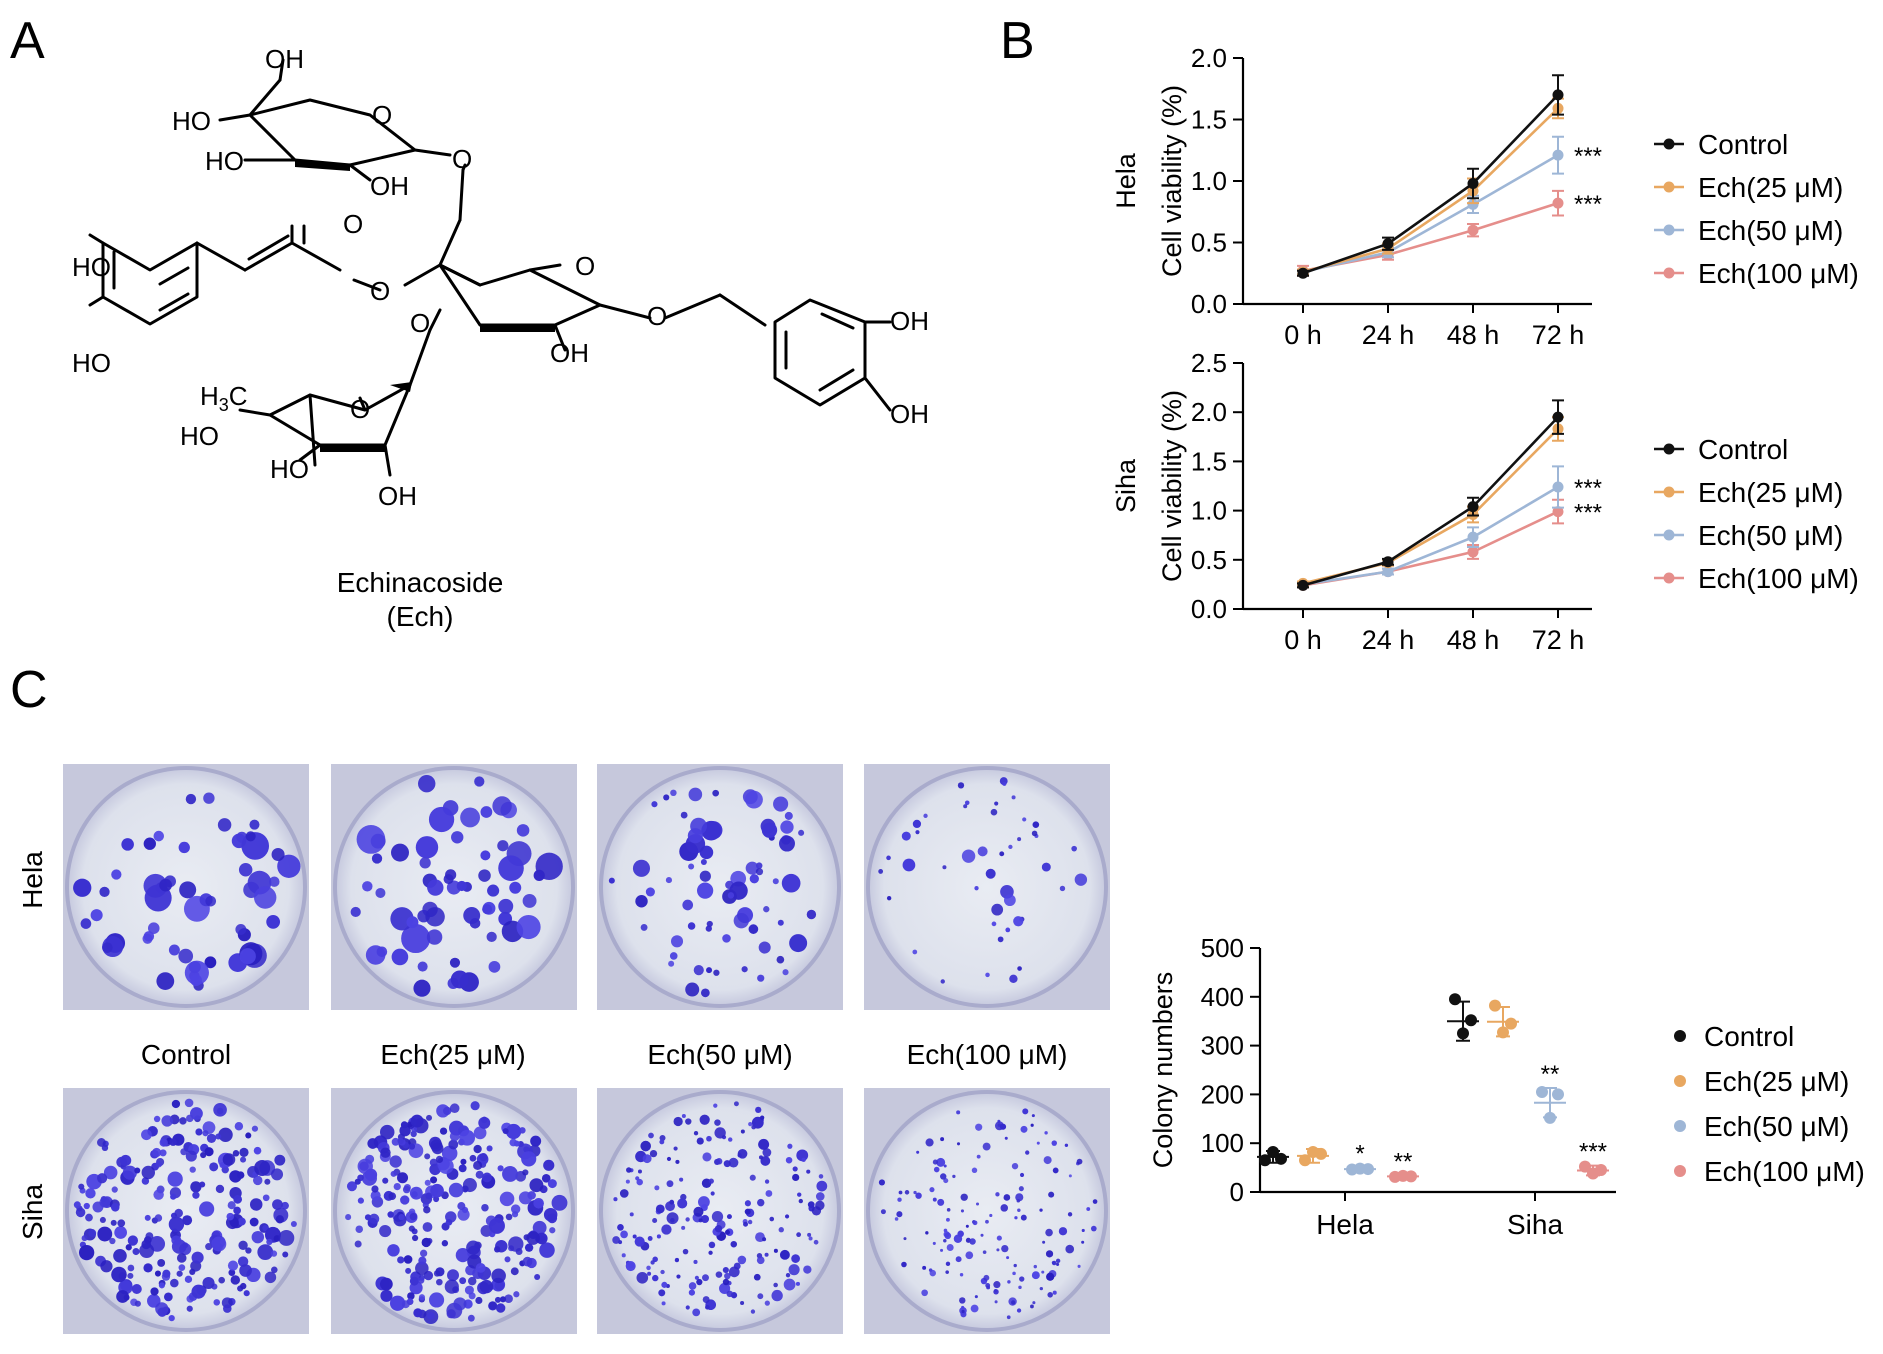 The image size is (1883, 1354). I want to click on plate-row-label-siha: Siha, so click(32, 1212).